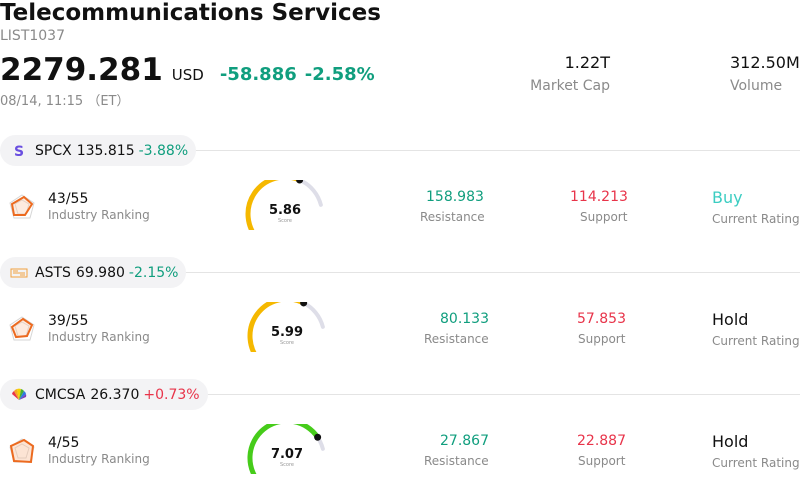 The height and width of the screenshot is (488, 800). What do you see at coordinates (570, 86) in the screenshot?
I see `market-cap-label: Market Cap` at bounding box center [570, 86].